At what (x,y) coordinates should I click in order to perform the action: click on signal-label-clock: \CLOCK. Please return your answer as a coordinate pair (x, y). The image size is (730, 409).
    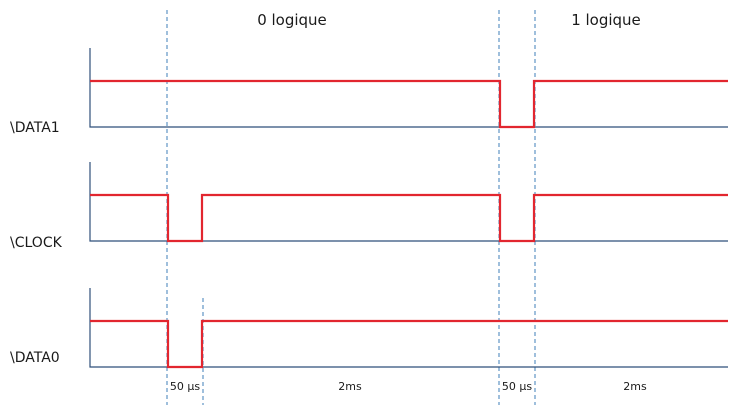
    Looking at the image, I should click on (36, 243).